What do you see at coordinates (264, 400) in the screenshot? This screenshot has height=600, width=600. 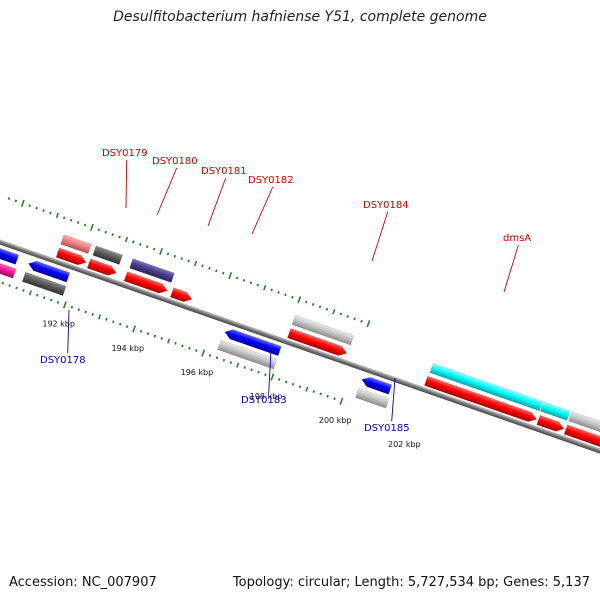 I see `gene-label: DSY0183` at bounding box center [264, 400].